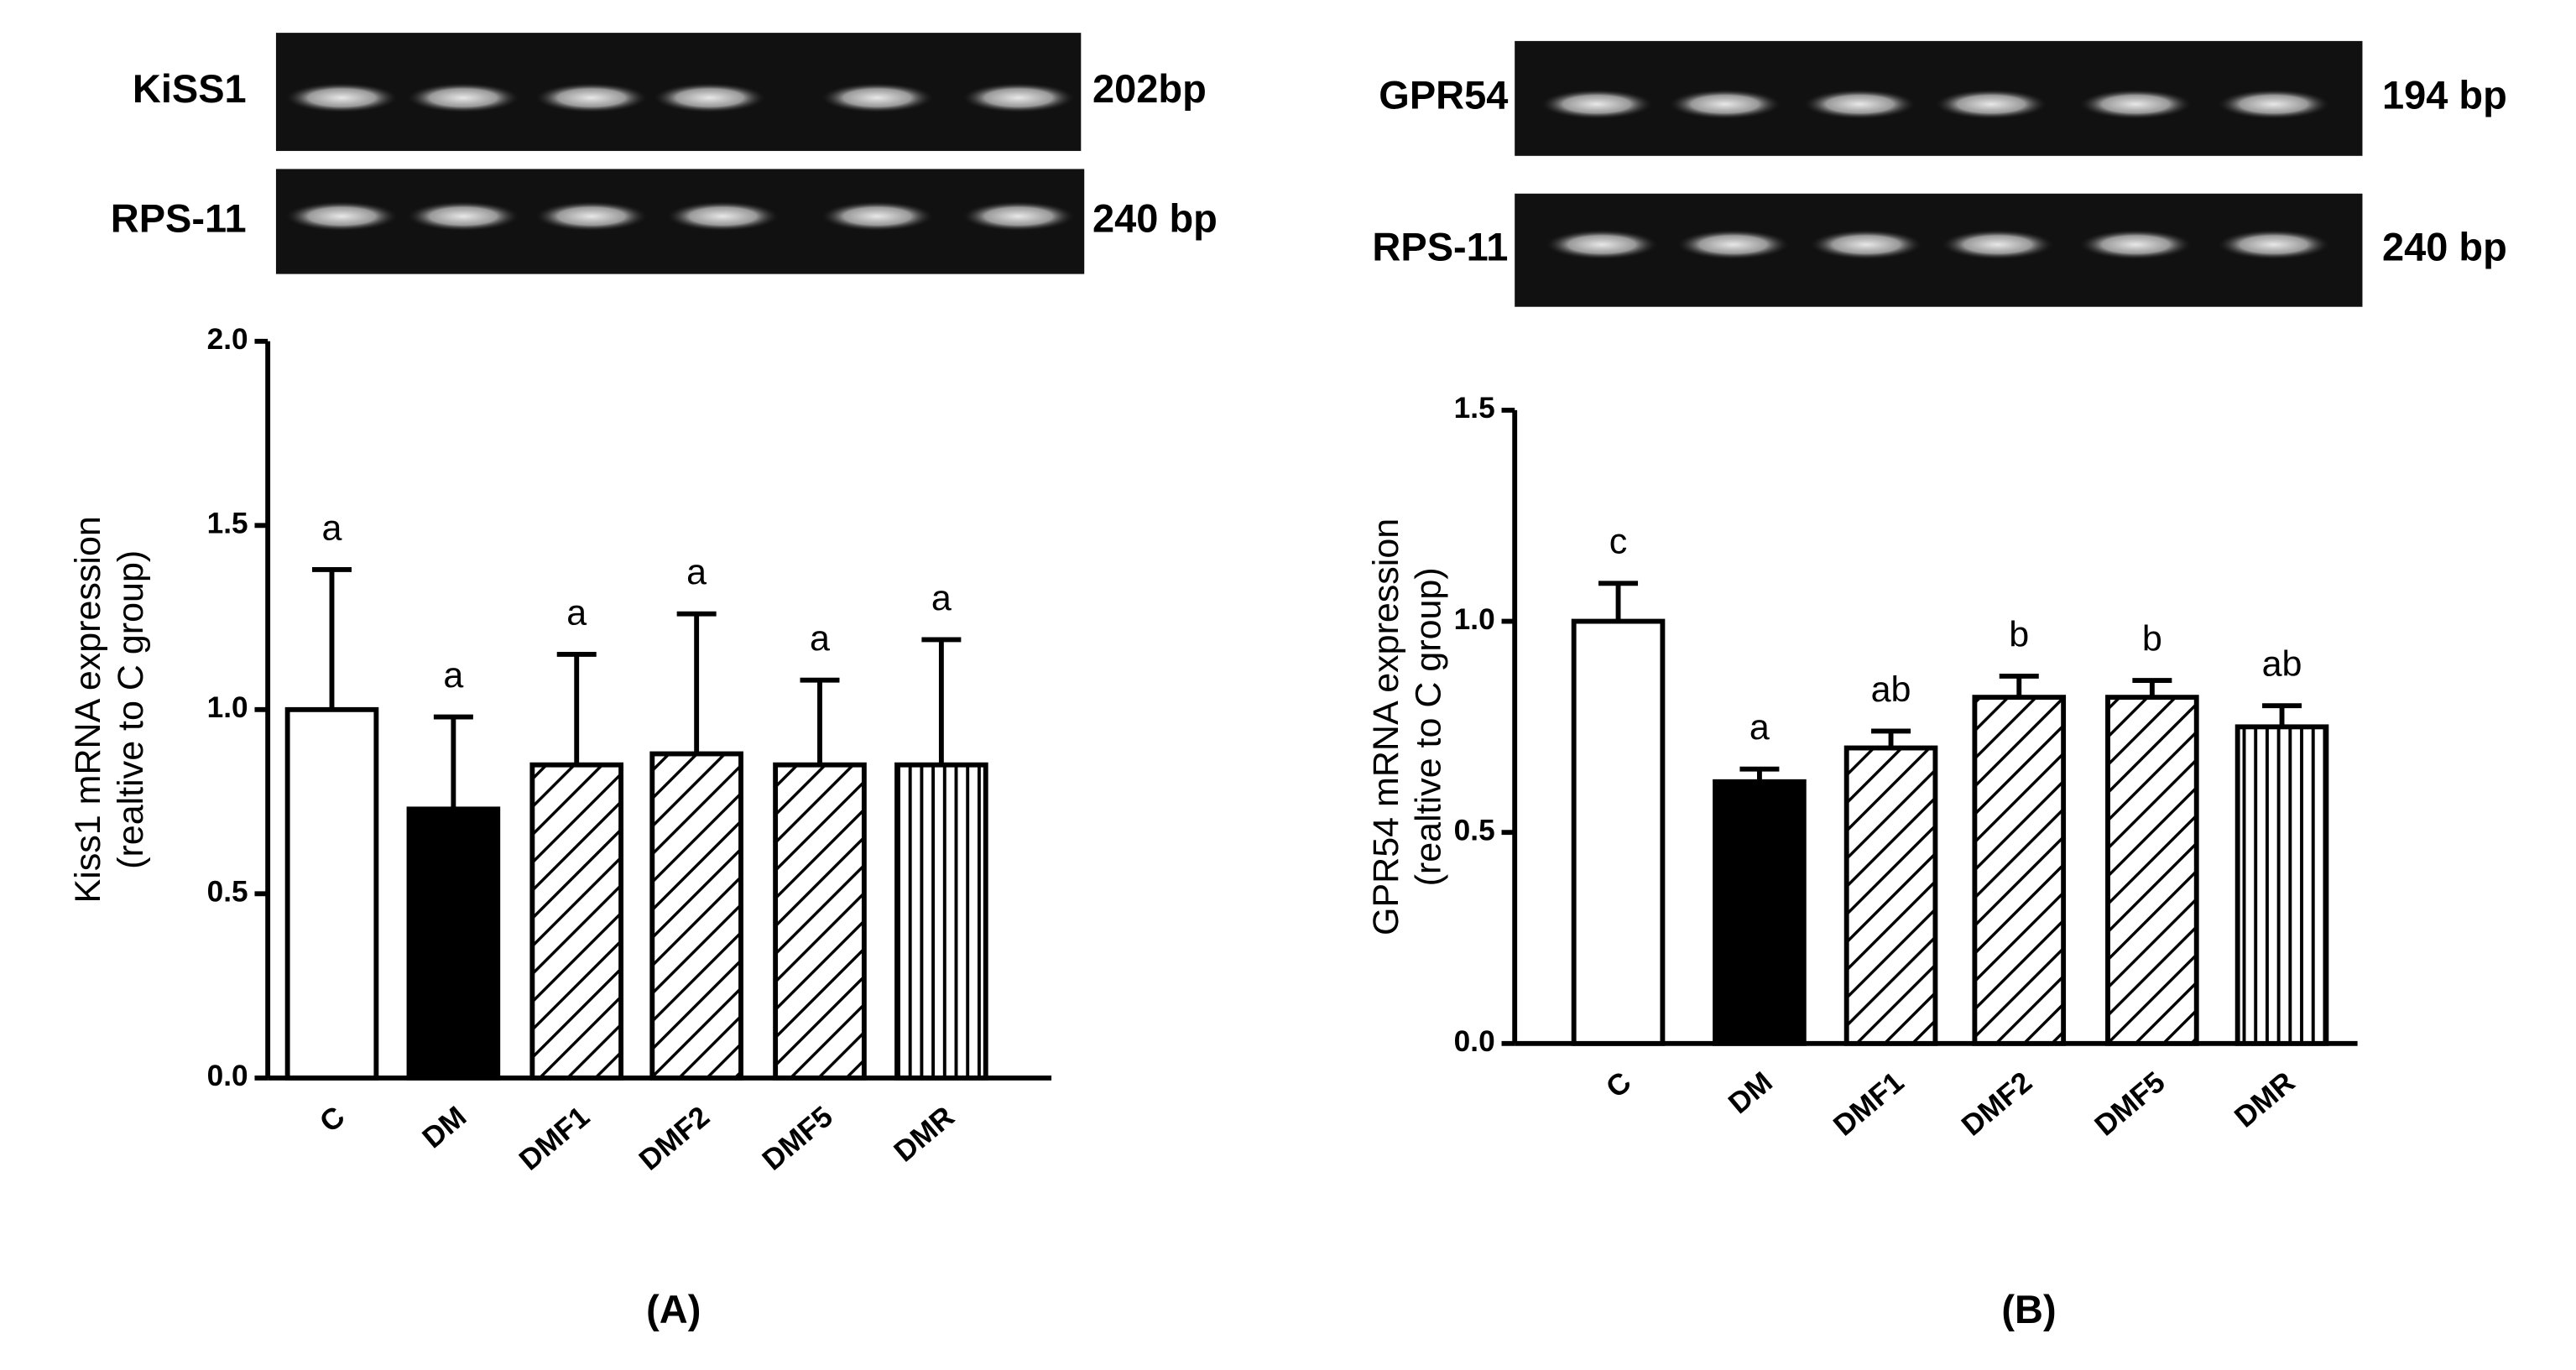 Image resolution: width=2576 pixels, height=1370 pixels. What do you see at coordinates (190, 88) in the screenshot?
I see `gel-label: KiSS1` at bounding box center [190, 88].